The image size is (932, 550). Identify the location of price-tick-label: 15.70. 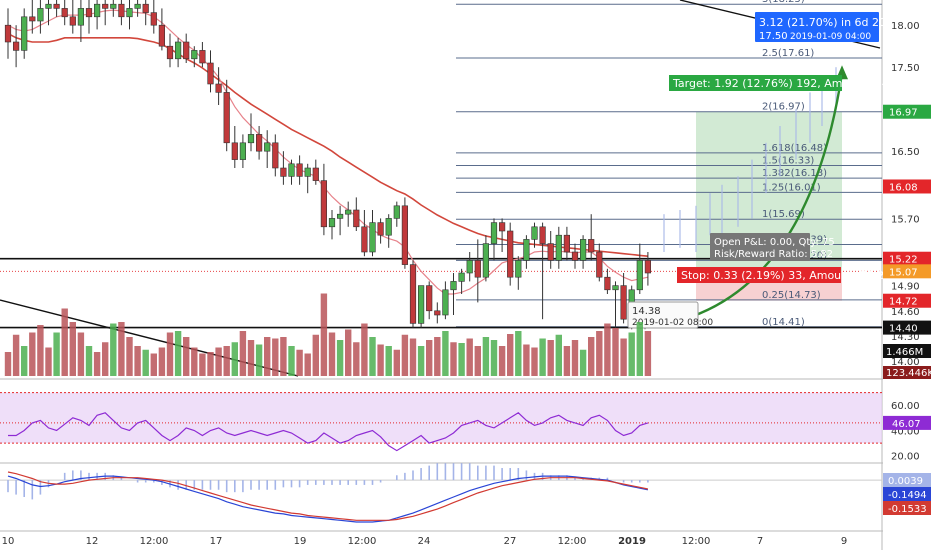
(905, 219).